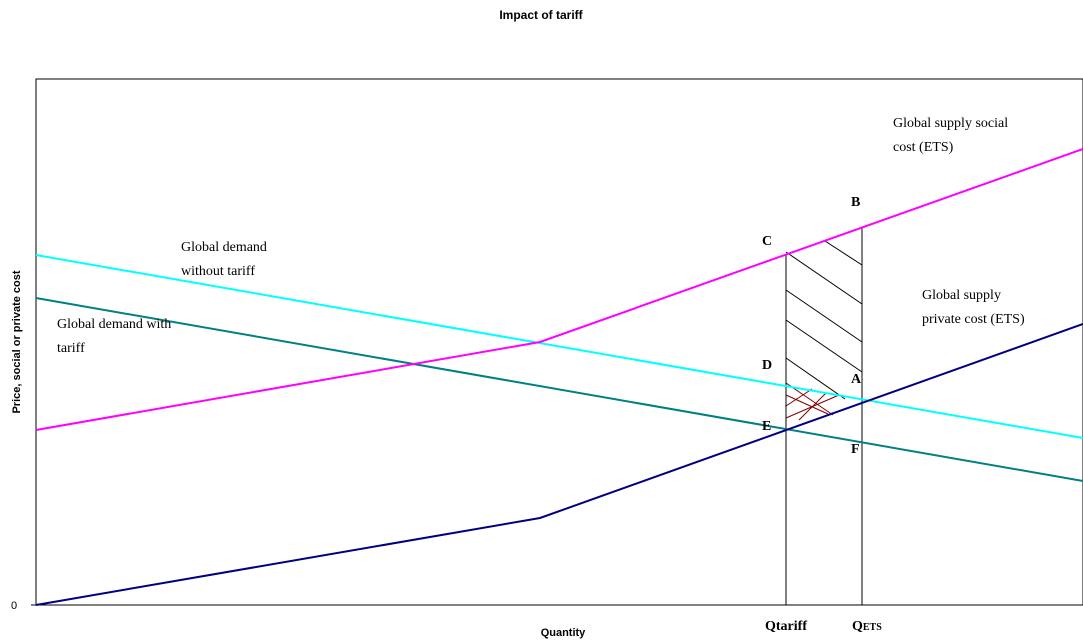  What do you see at coordinates (950, 123) in the screenshot?
I see `supply-social-label-line1: Global supply social` at bounding box center [950, 123].